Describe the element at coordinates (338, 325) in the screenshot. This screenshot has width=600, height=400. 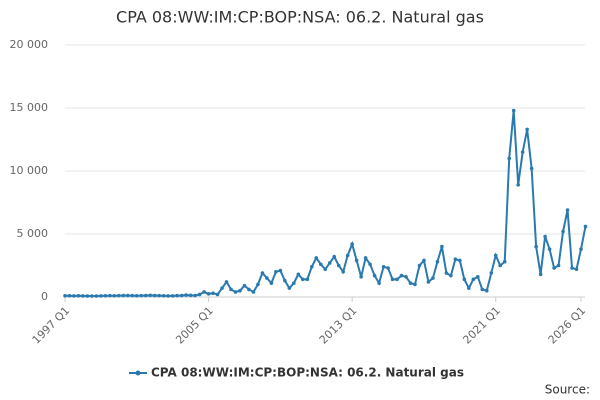
I see `x-tick-label: 2013 Q1` at that location.